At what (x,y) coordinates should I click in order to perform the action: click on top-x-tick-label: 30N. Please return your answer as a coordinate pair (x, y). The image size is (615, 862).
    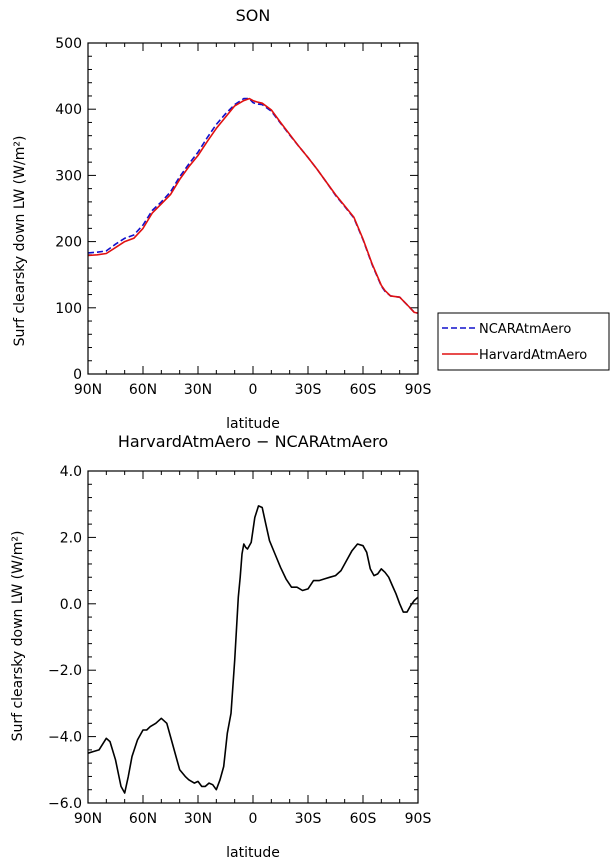
    Looking at the image, I should click on (198, 390).